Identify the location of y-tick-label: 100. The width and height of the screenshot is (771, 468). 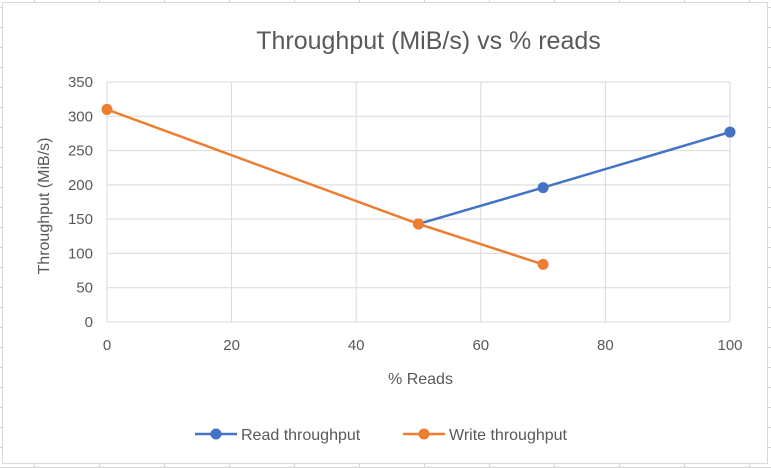
(80, 253).